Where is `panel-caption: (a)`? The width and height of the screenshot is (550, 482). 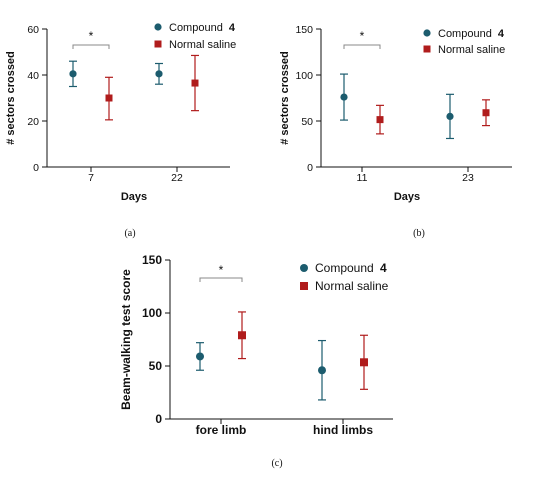 panel-caption: (a) is located at coordinates (129, 233).